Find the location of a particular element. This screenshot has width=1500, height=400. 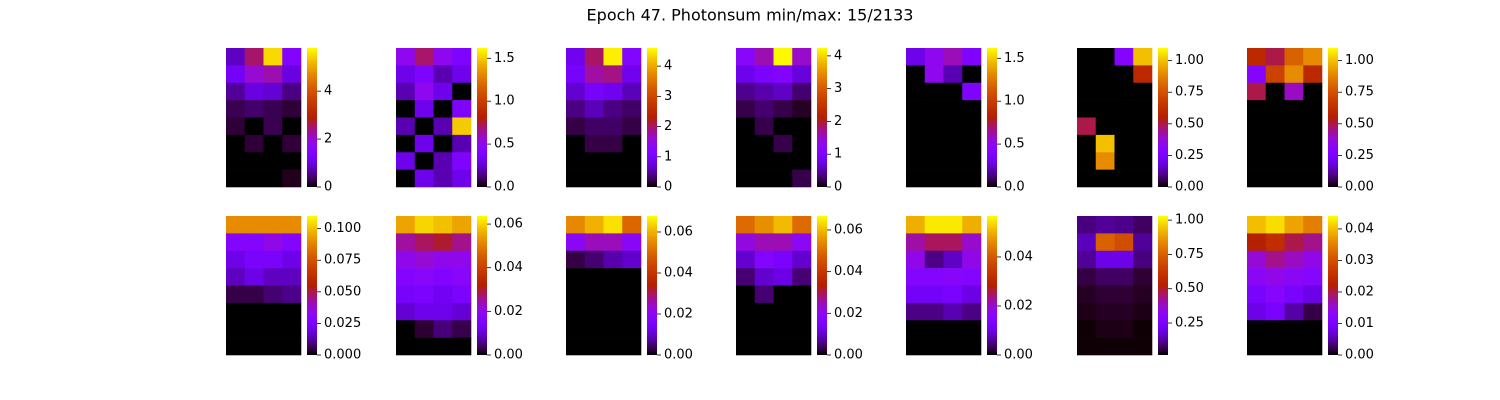

colorbar-tick-label: 0 is located at coordinates (668, 187).